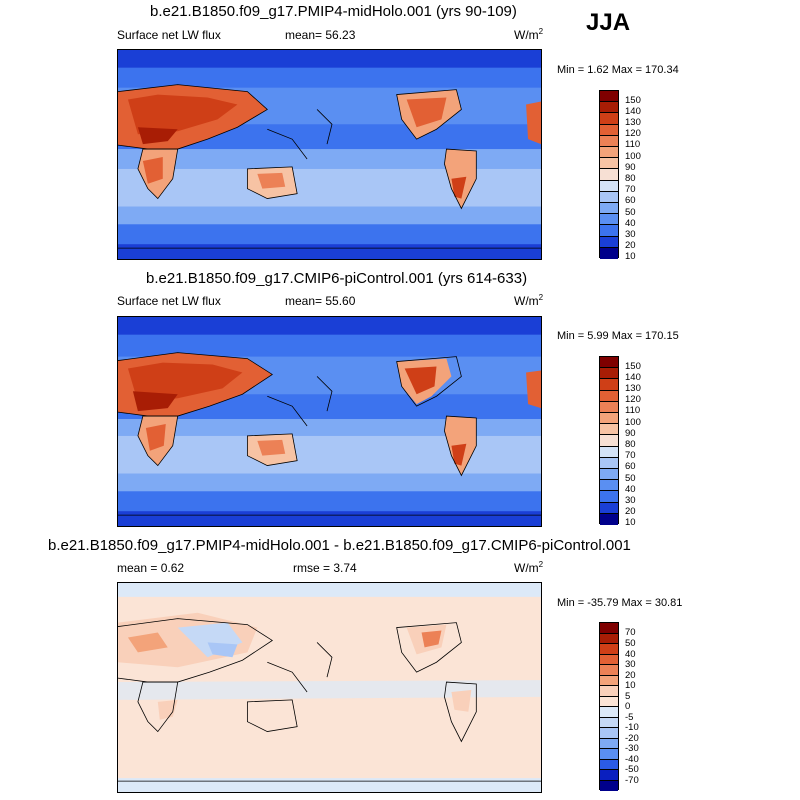  What do you see at coordinates (529, 35) in the screenshot?
I see `panel-1-units: W/m2` at bounding box center [529, 35].